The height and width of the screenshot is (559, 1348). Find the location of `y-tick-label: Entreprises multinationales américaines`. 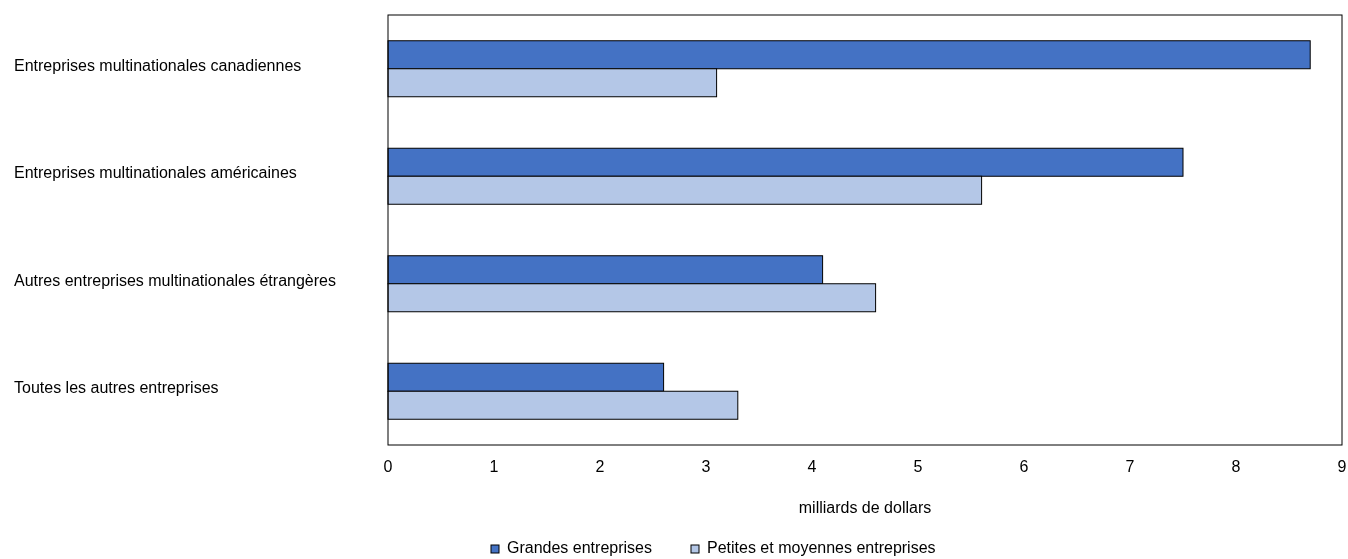

y-tick-label: Entreprises multinationales américaines is located at coordinates (155, 173).